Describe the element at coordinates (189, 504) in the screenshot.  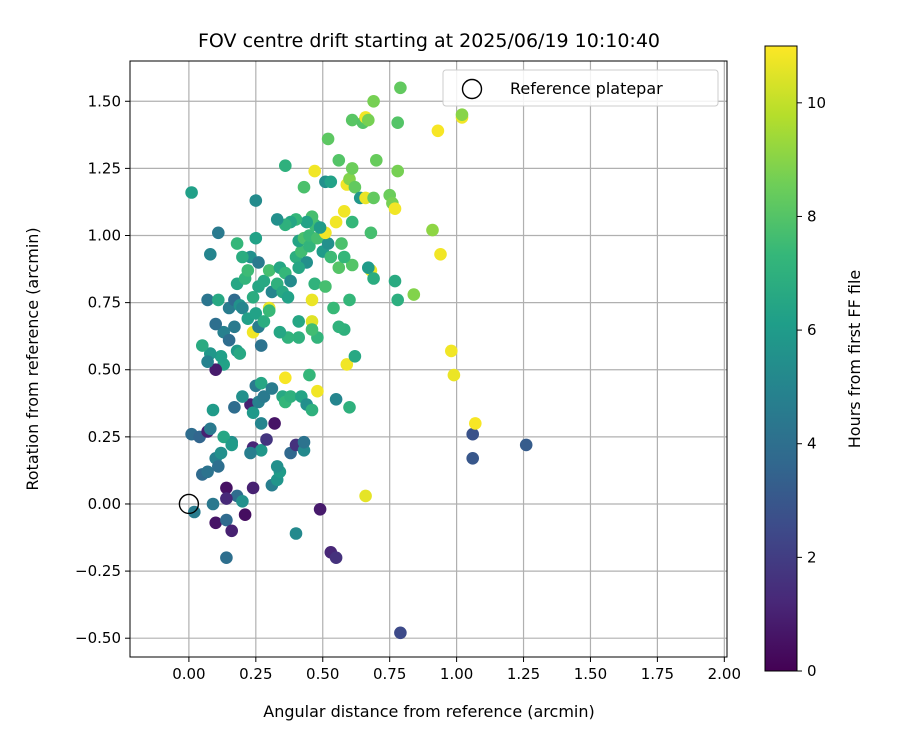
I see `reference-platepar-marker` at that location.